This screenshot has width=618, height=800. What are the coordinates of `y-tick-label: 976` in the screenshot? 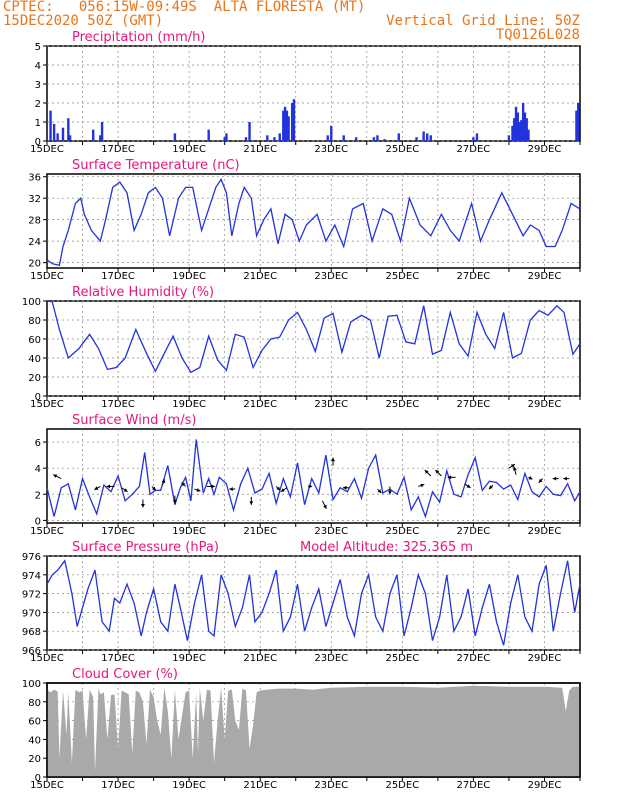 It's located at (31, 557).